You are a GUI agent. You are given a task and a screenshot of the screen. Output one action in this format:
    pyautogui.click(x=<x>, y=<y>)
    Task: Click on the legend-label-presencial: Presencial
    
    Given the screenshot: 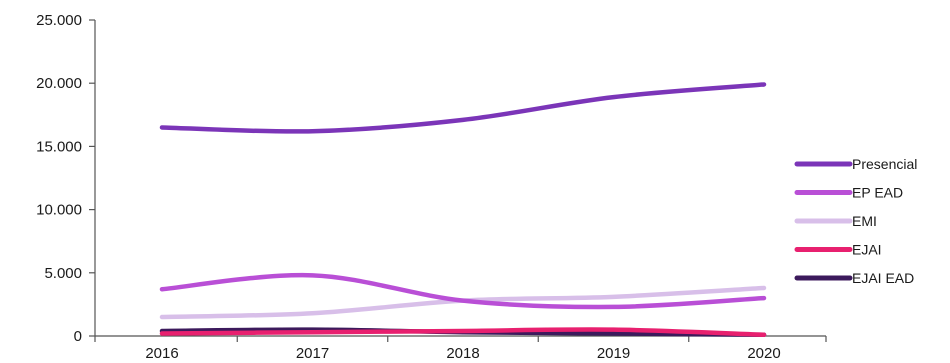 What is the action you would take?
    pyautogui.click(x=884, y=164)
    